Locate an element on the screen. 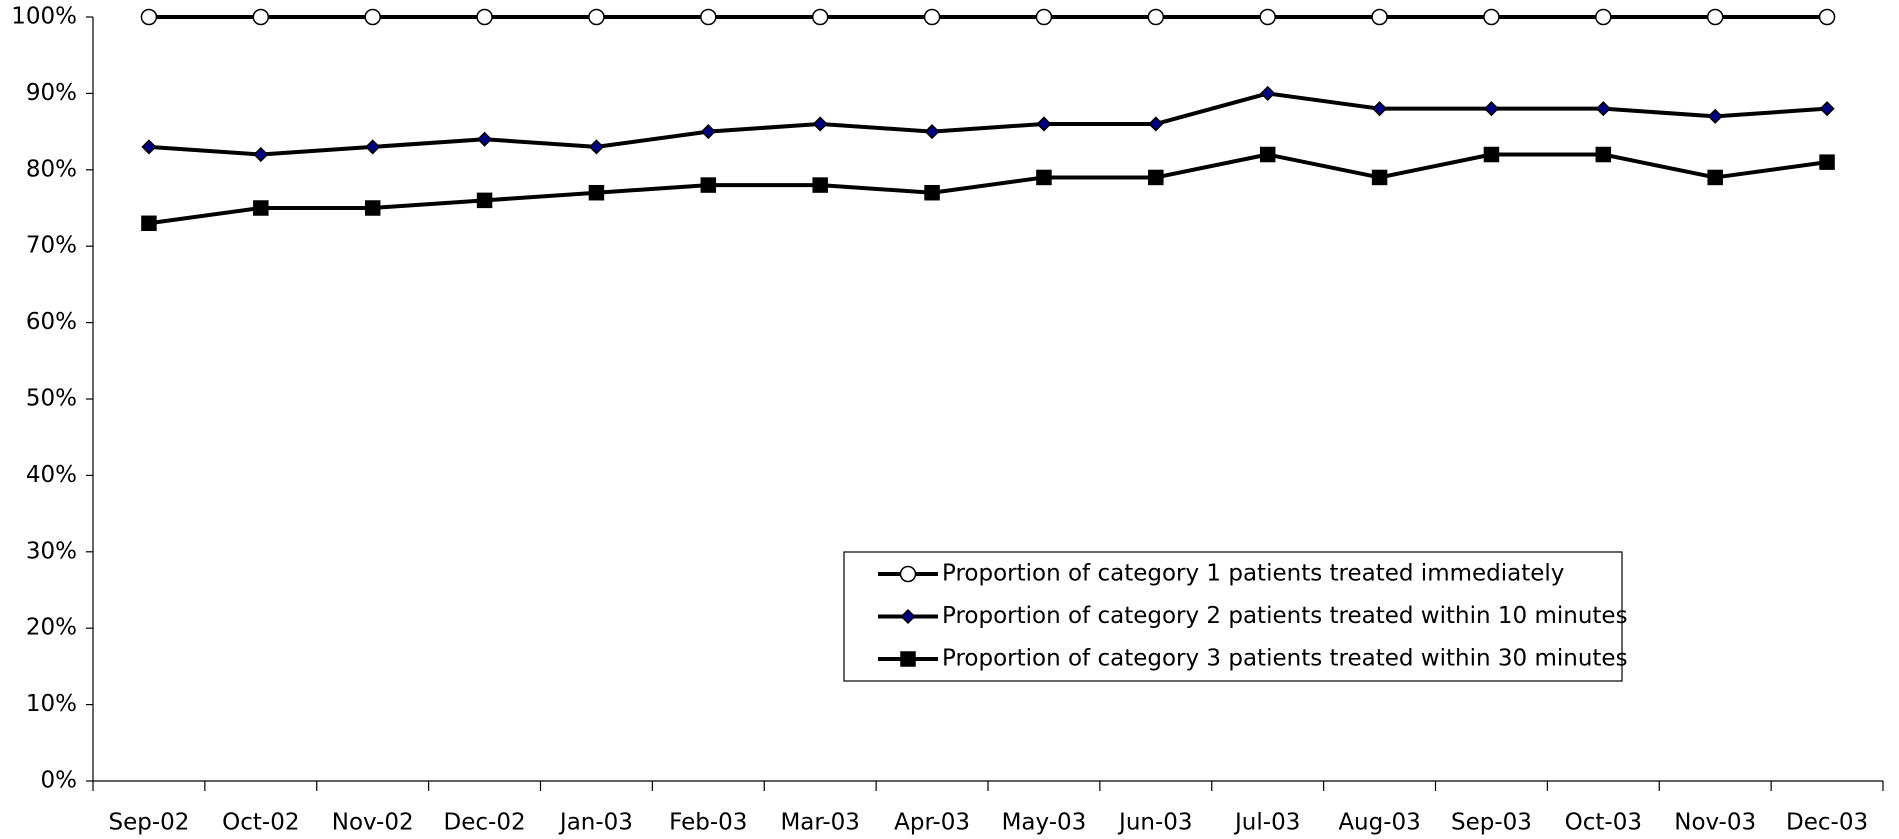 The image size is (1899, 839). y-tick-label: 80% is located at coordinates (51, 169).